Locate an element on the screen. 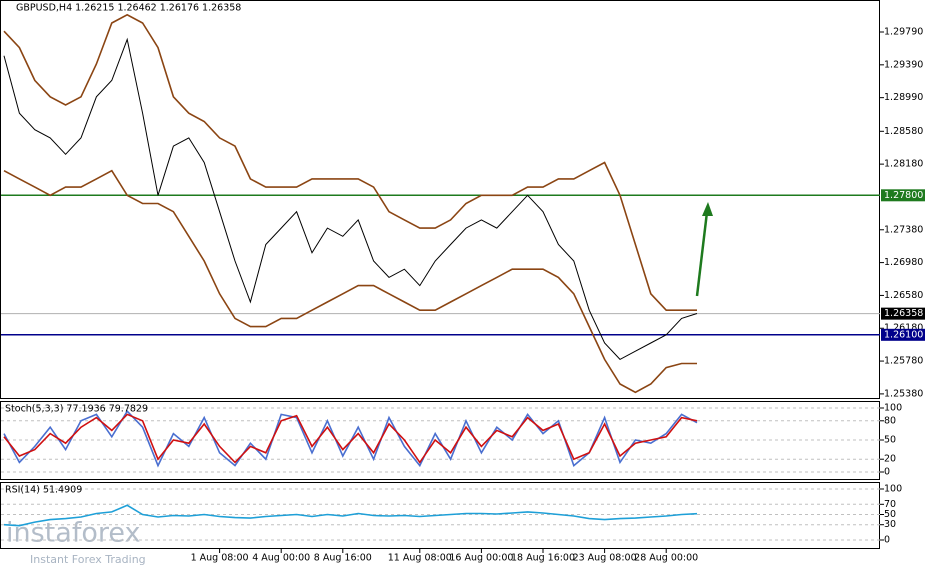  y-tick-label: 30 is located at coordinates (890, 524).